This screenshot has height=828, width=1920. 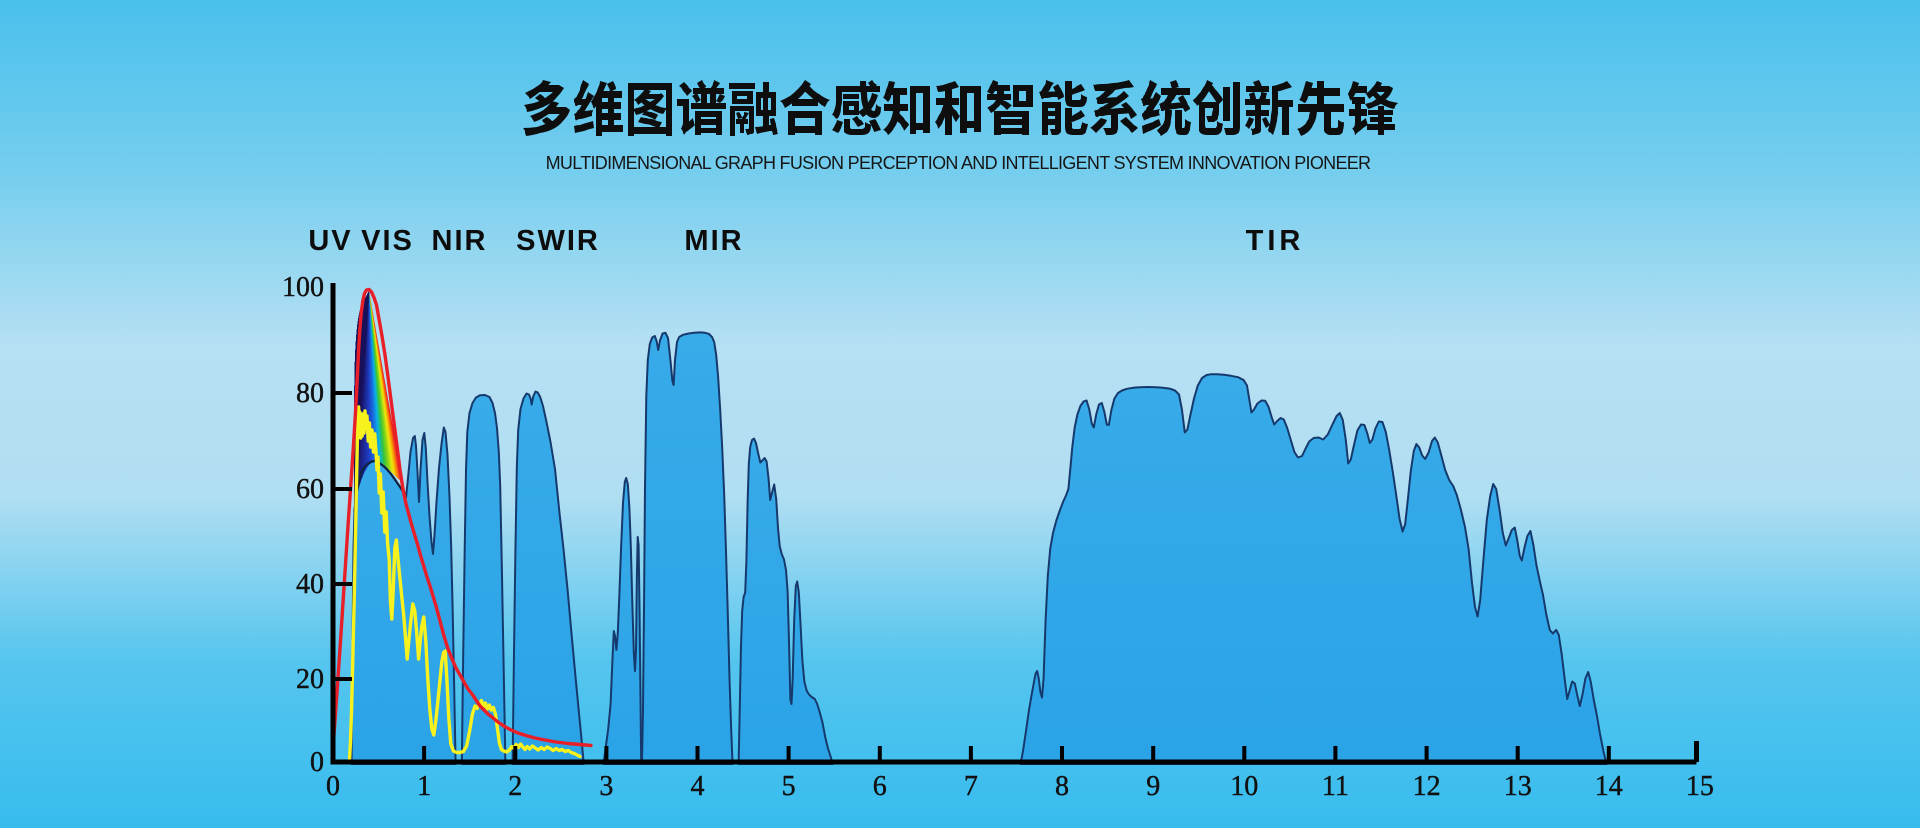 What do you see at coordinates (713, 241) in the screenshot?
I see `svg-text: MIR` at bounding box center [713, 241].